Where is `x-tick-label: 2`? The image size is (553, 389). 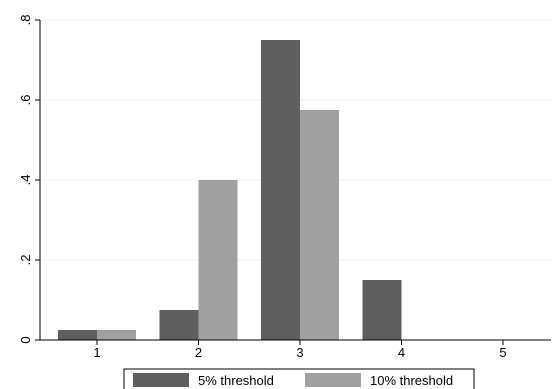 x-tick-label: 2 is located at coordinates (198, 352).